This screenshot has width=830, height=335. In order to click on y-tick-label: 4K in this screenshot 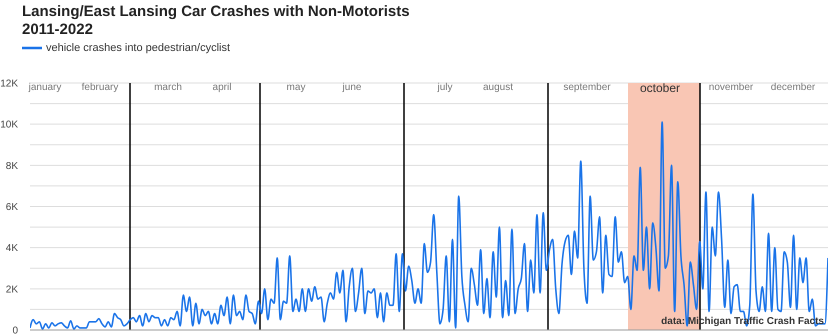, I will do `click(12, 248)`.